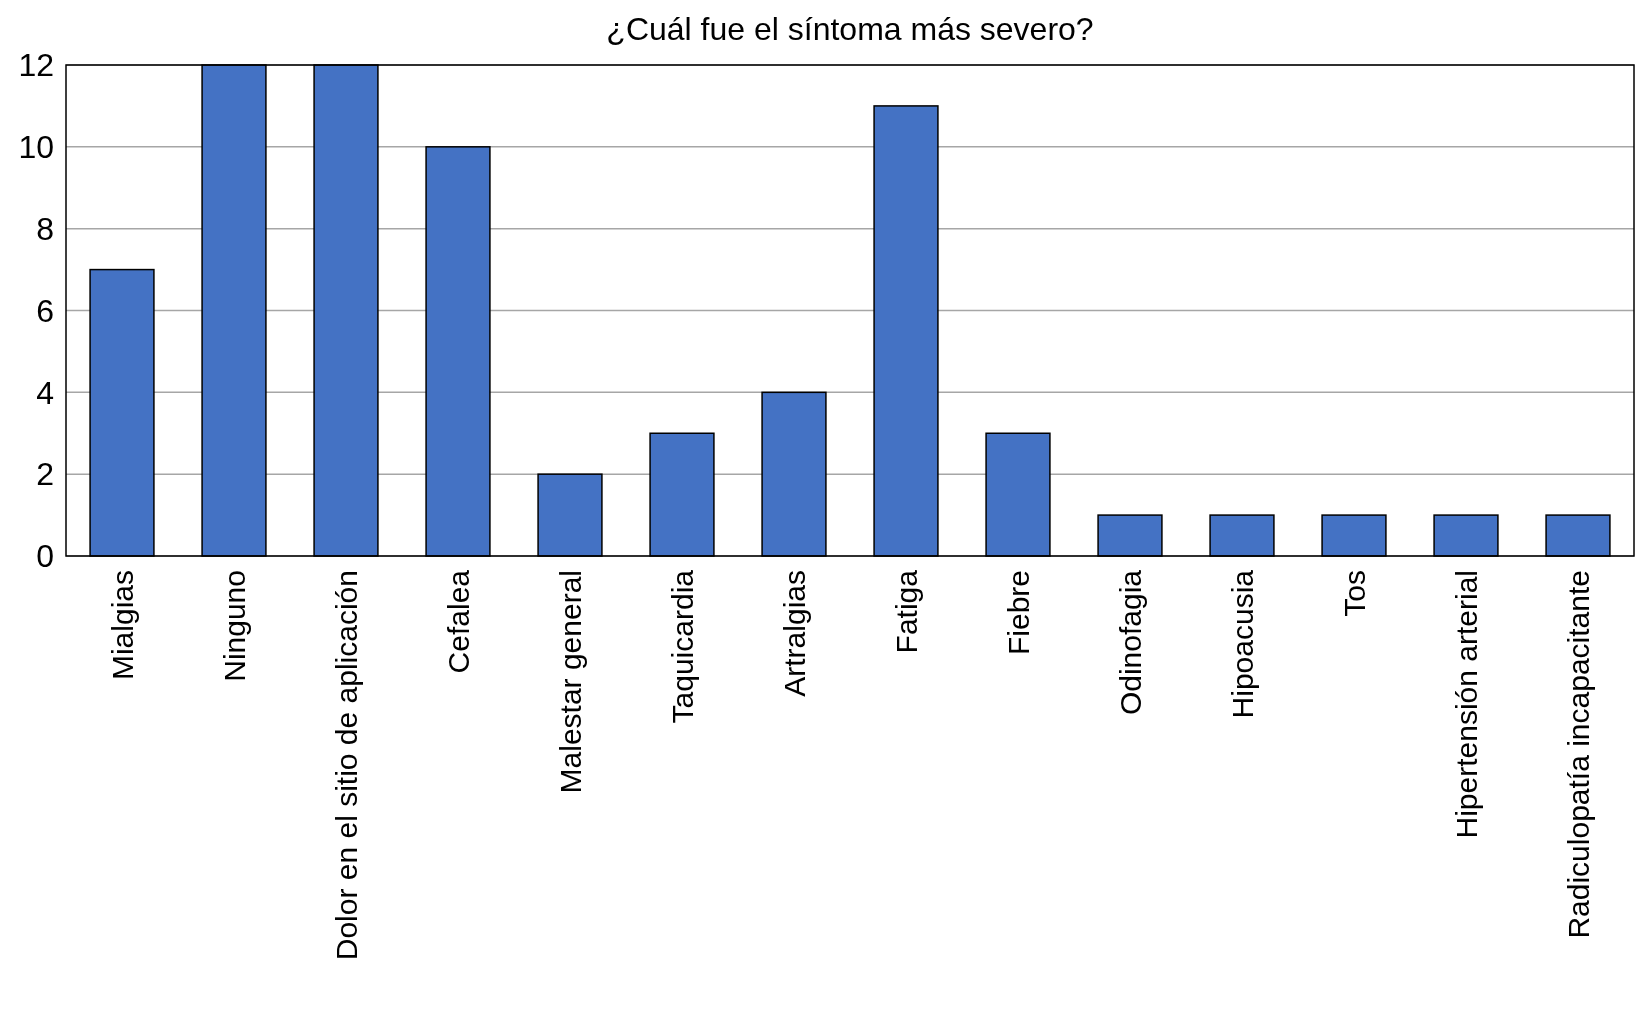 Image resolution: width=1637 pixels, height=1024 pixels. Describe the element at coordinates (458, 621) in the screenshot. I see `x-tick-label: Cefalea` at that location.